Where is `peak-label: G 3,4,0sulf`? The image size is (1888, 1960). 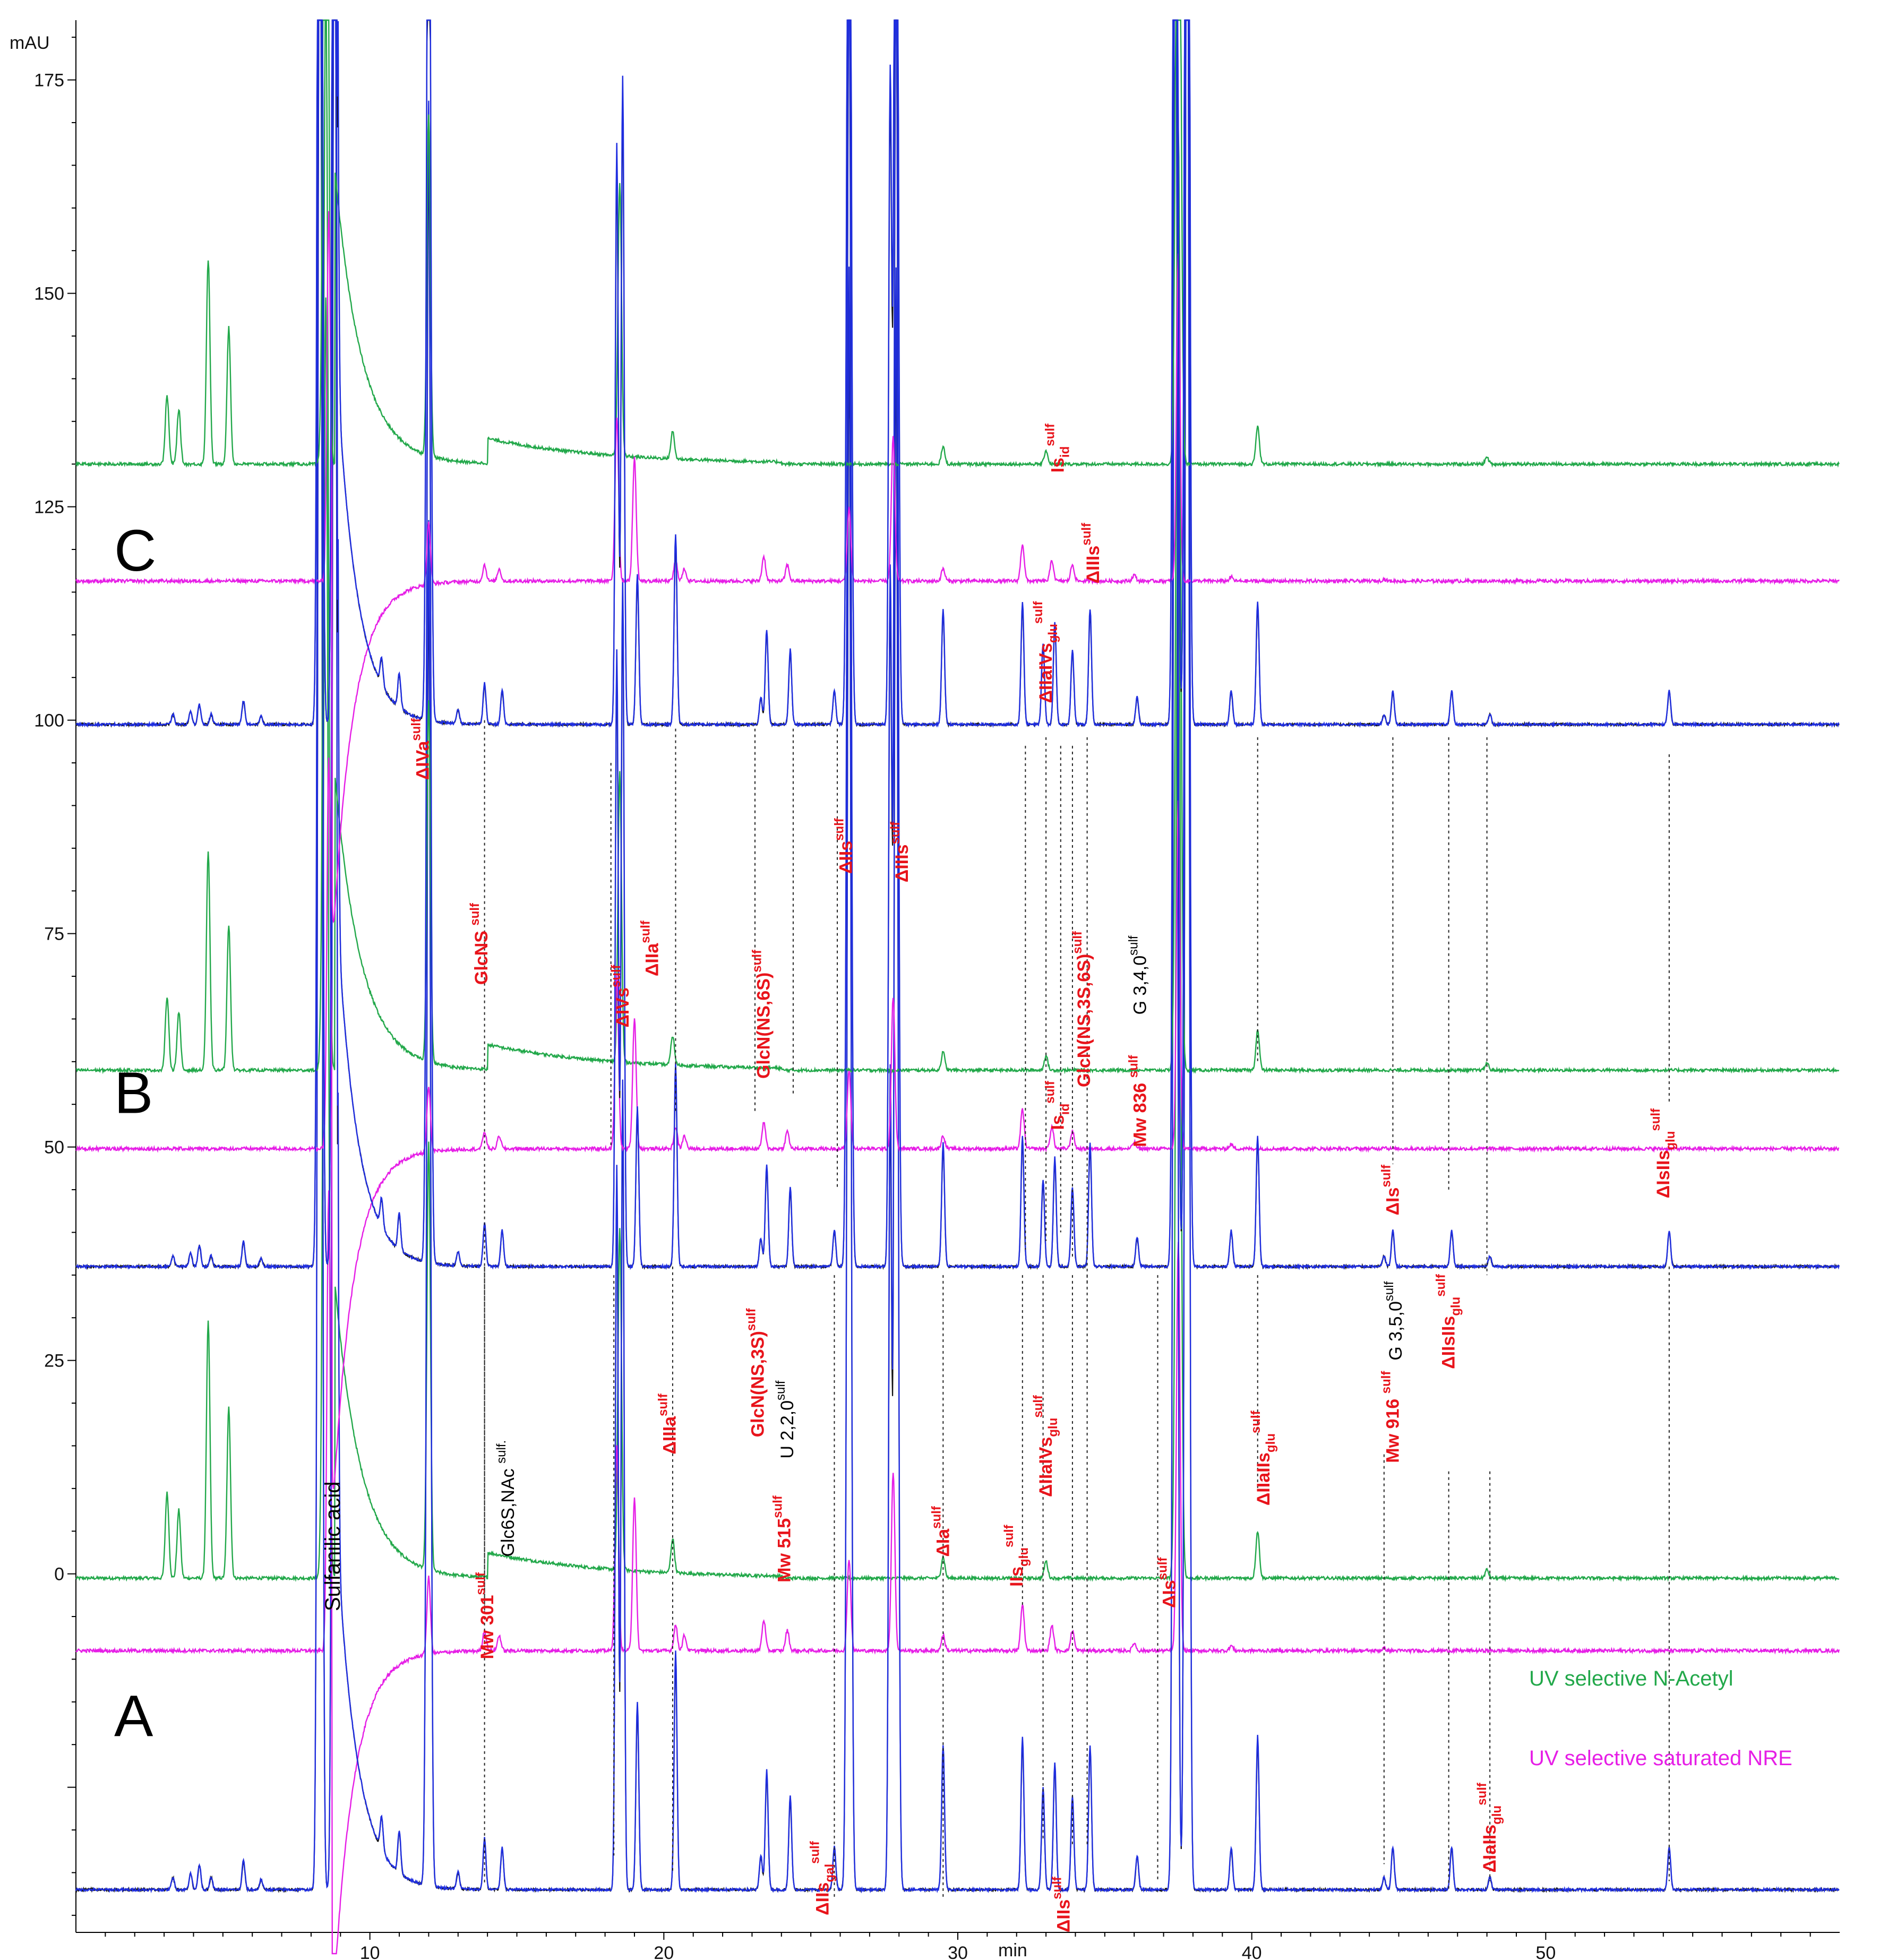 peak-label: G 3,4,0sulf is located at coordinates (1138, 975).